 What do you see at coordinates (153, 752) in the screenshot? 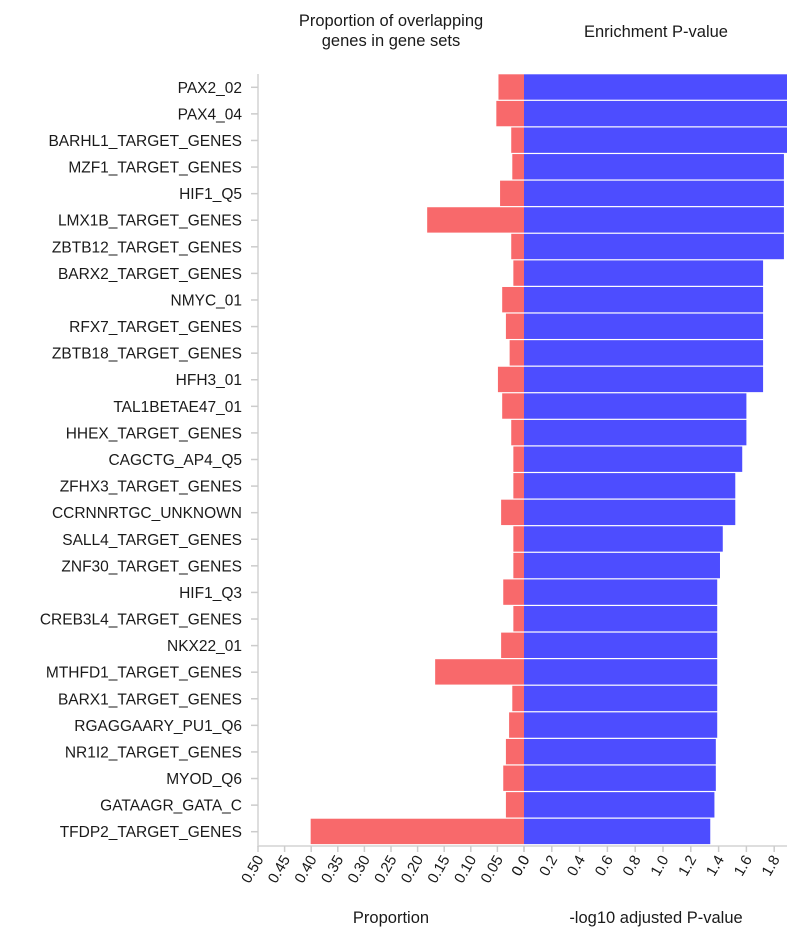
I see `category-label: NR1I2_TARGET_GENES` at bounding box center [153, 752].